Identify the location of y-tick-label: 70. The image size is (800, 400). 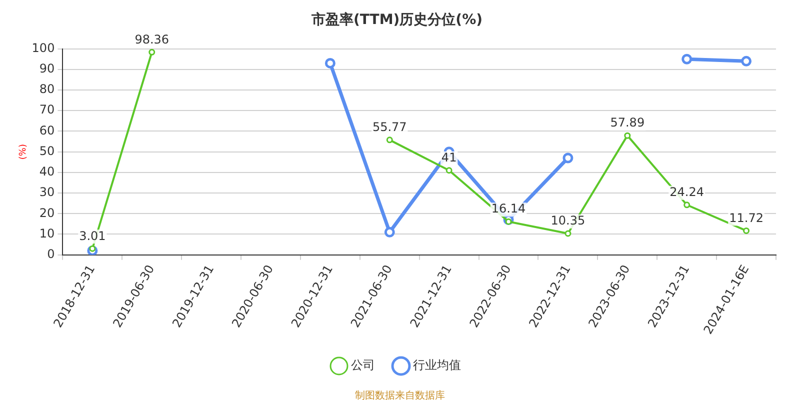
(47, 109).